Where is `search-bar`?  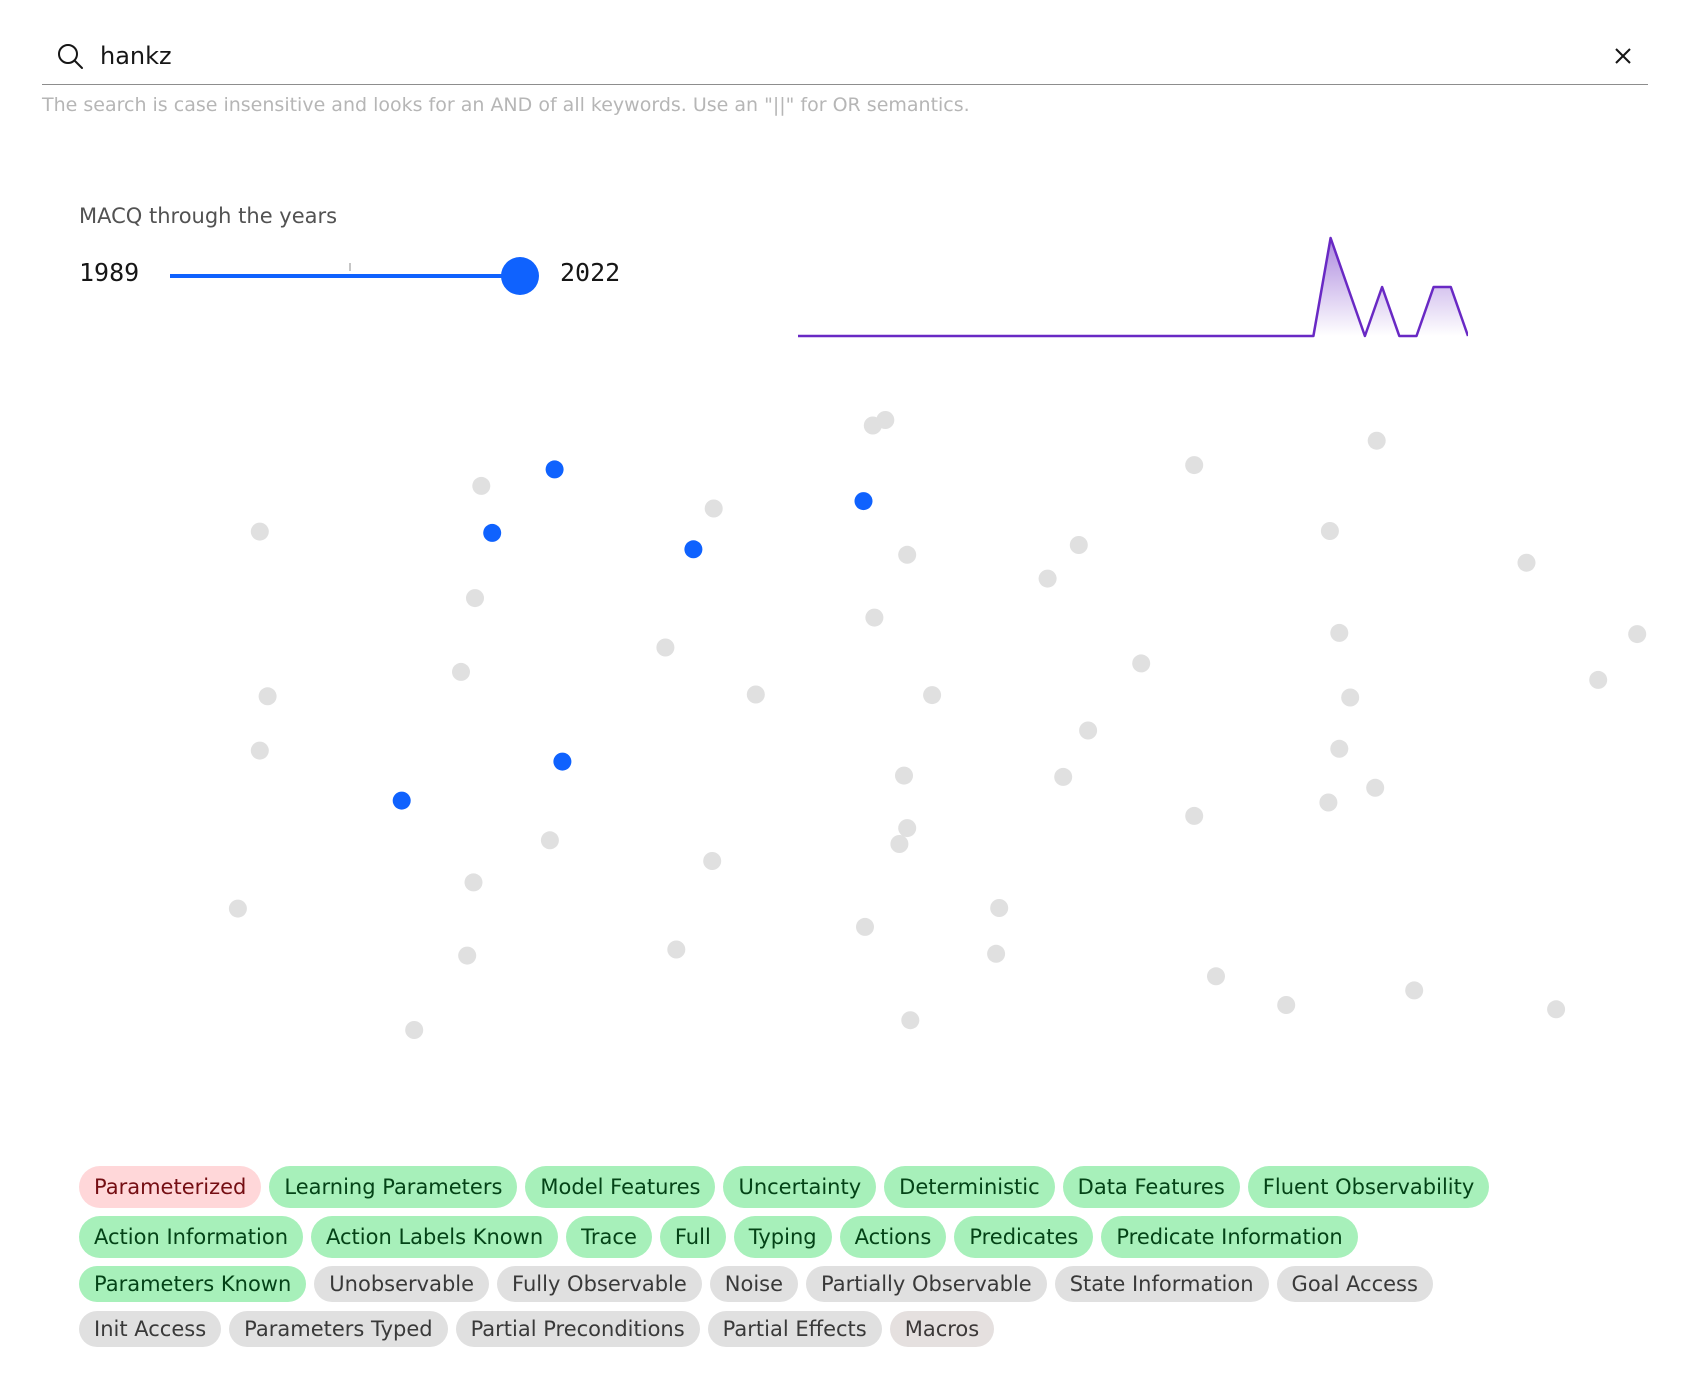
search-bar is located at coordinates (845, 56).